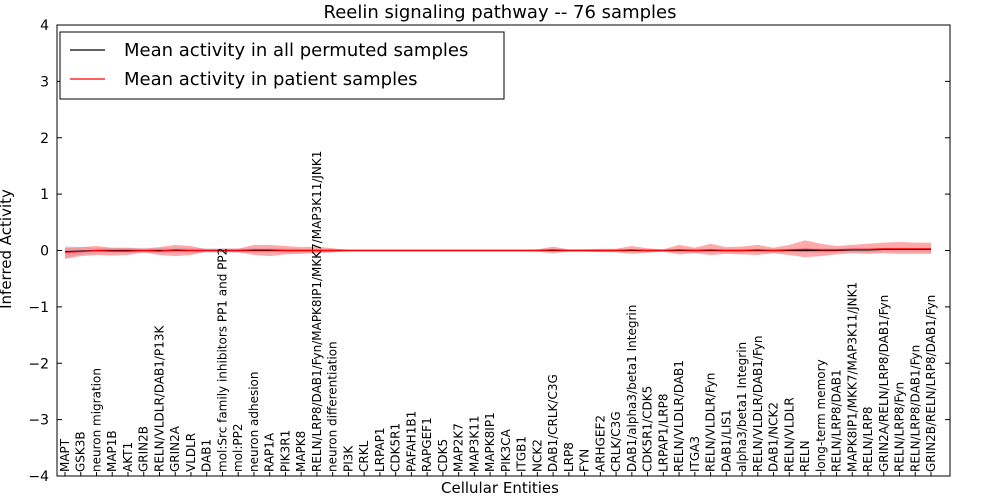  I want to click on x-tick-label: GRIN2B, so click(144, 449).